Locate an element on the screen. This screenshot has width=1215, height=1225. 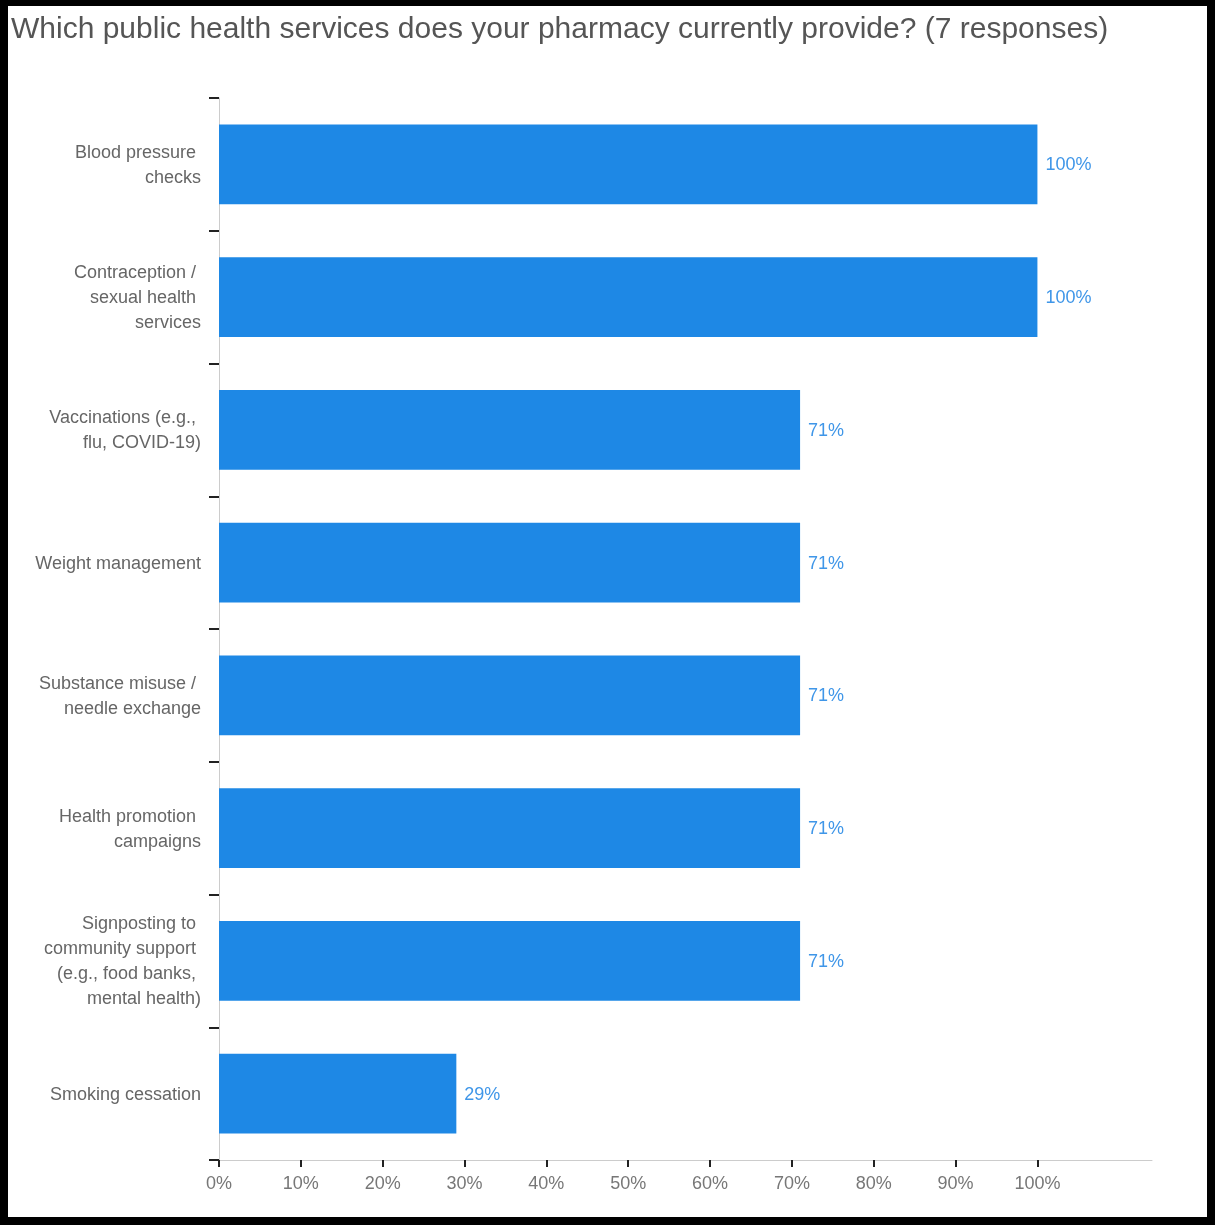
y-tick-label: Blood pressure checks is located at coordinates (137, 164).